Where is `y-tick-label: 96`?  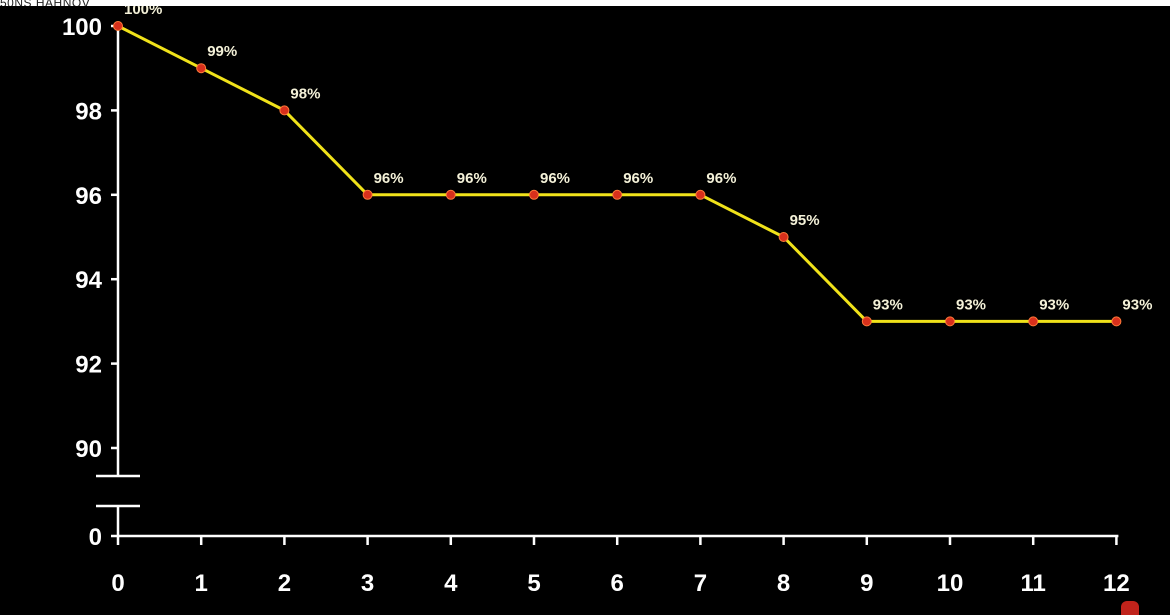 y-tick-label: 96 is located at coordinates (88, 196).